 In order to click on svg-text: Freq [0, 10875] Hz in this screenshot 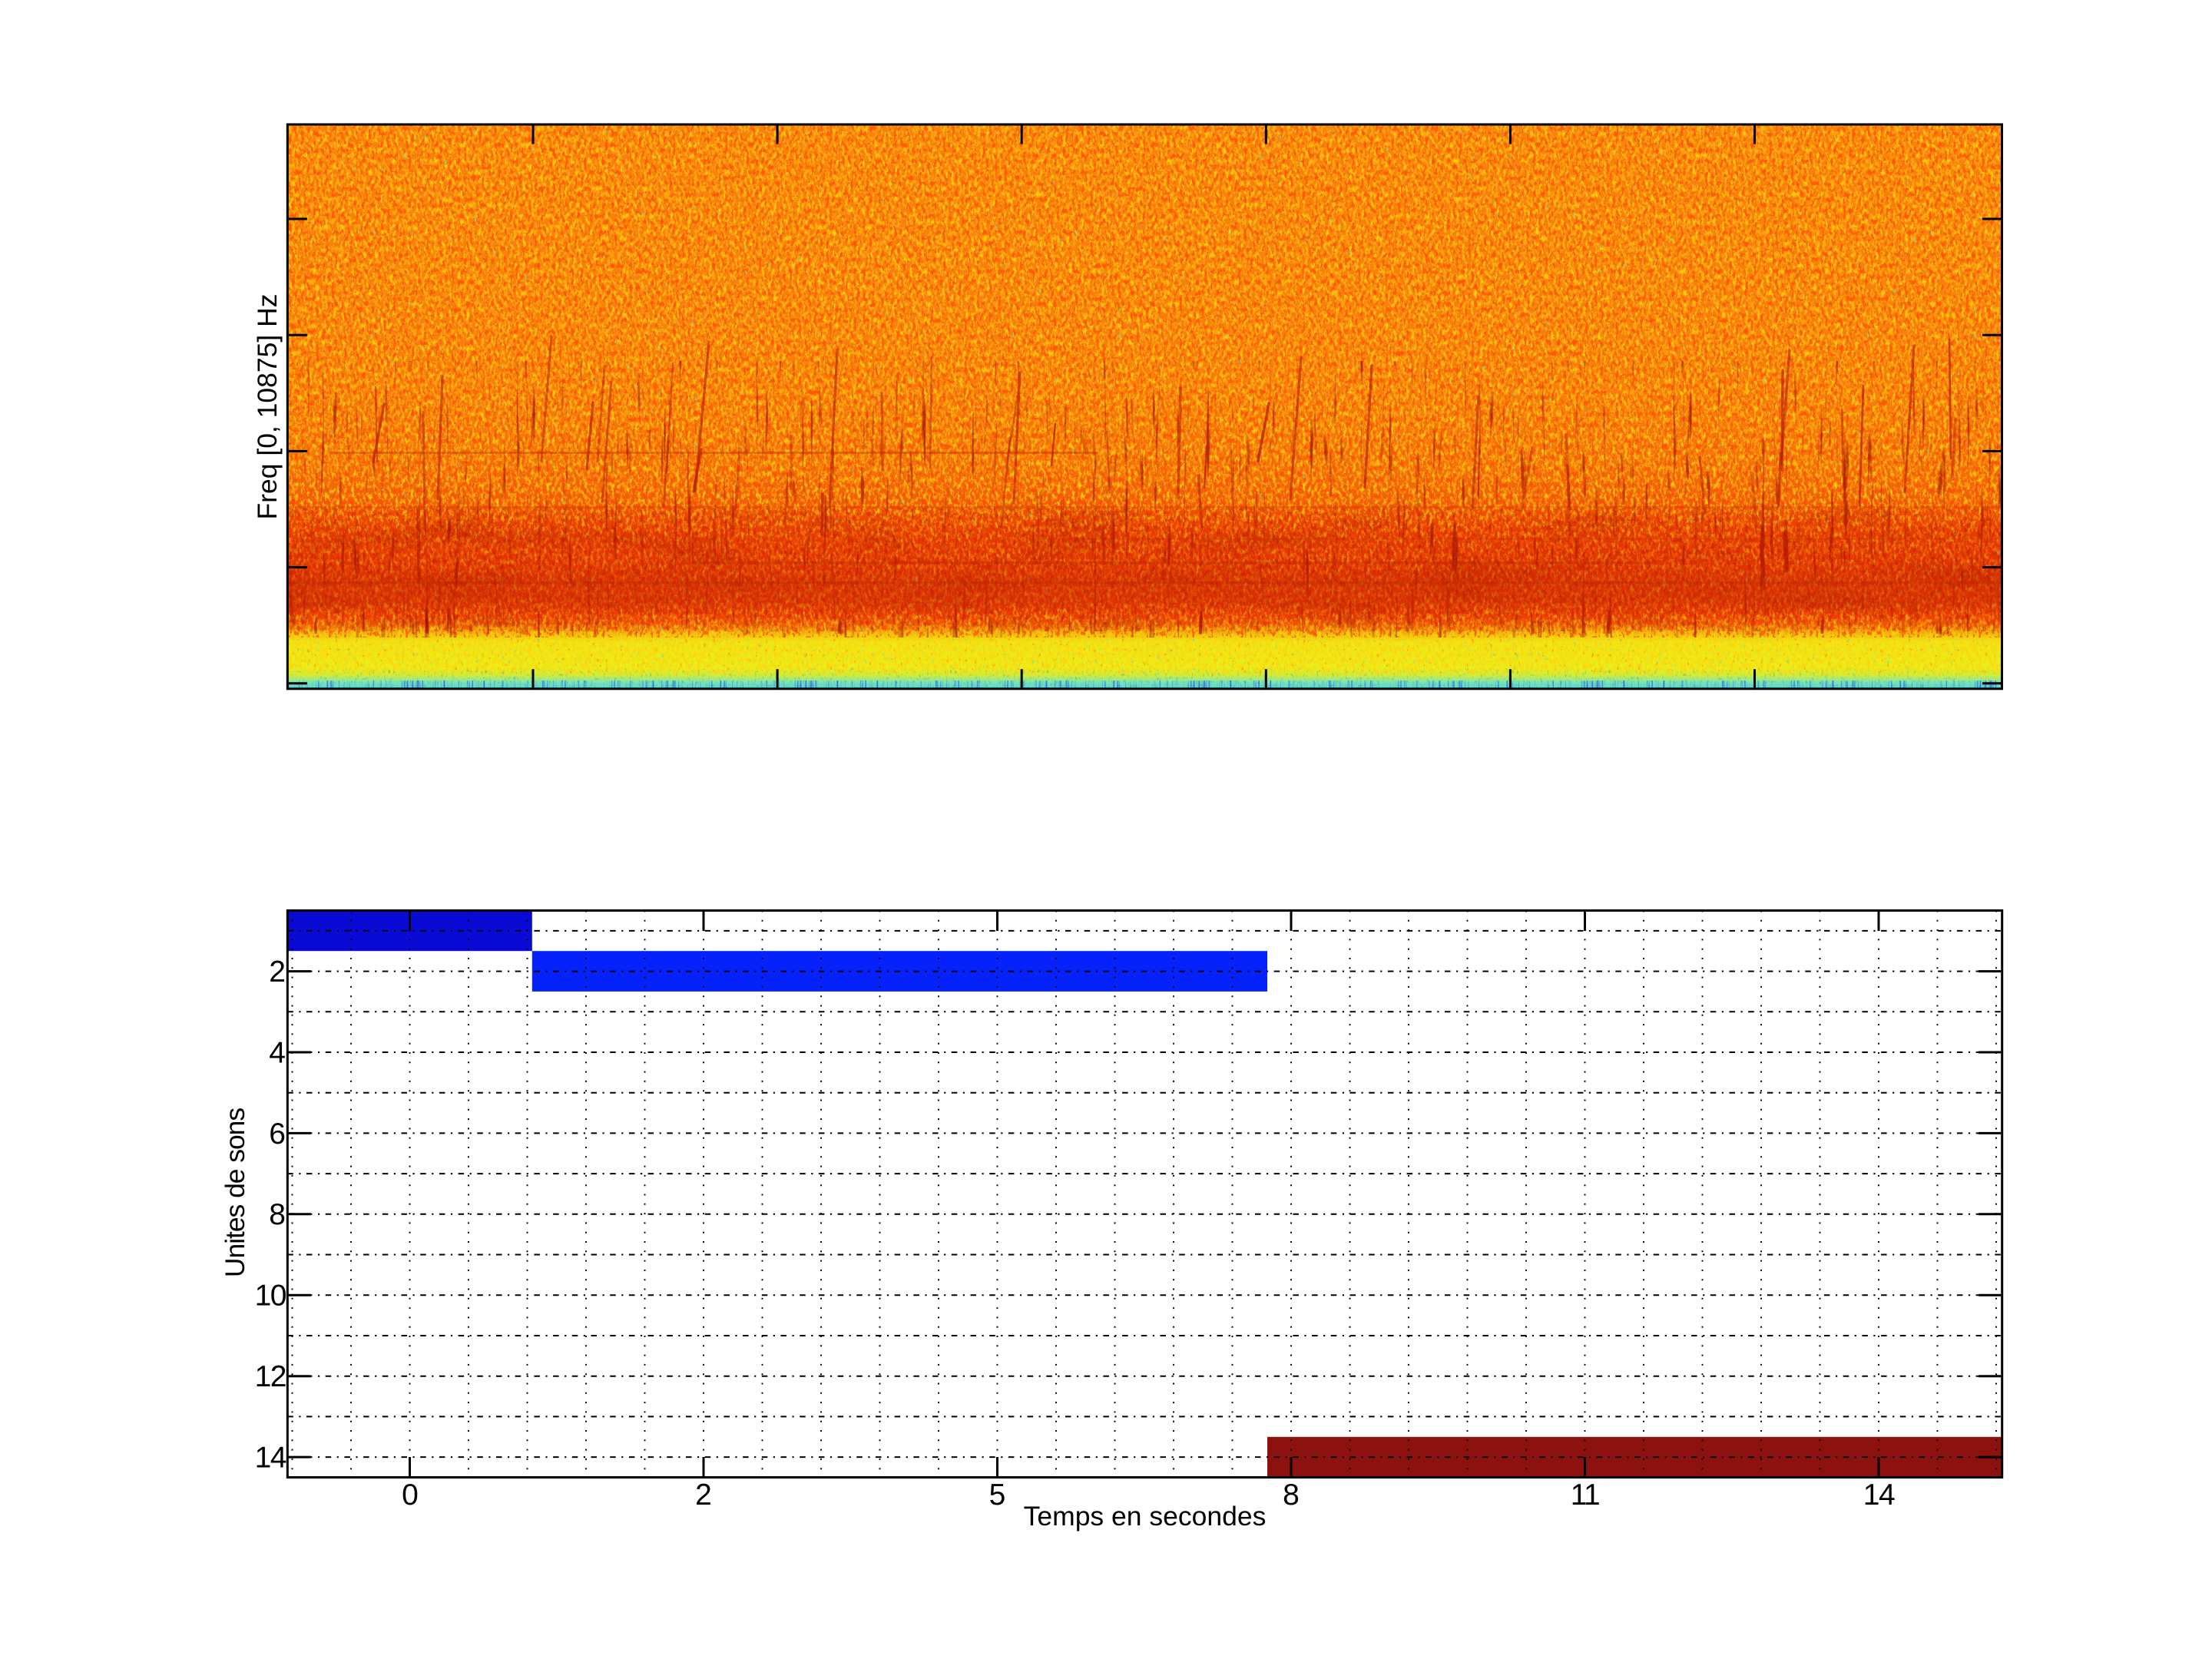, I will do `click(267, 406)`.